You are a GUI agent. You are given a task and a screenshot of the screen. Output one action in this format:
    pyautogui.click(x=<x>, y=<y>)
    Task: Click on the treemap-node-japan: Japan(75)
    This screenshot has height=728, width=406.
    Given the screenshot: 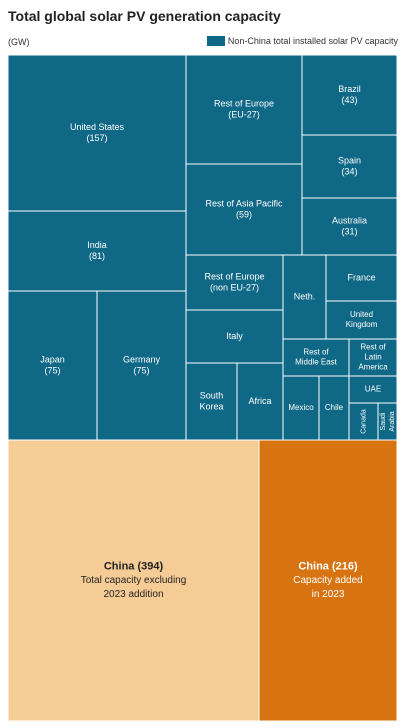 What is the action you would take?
    pyautogui.click(x=52, y=365)
    